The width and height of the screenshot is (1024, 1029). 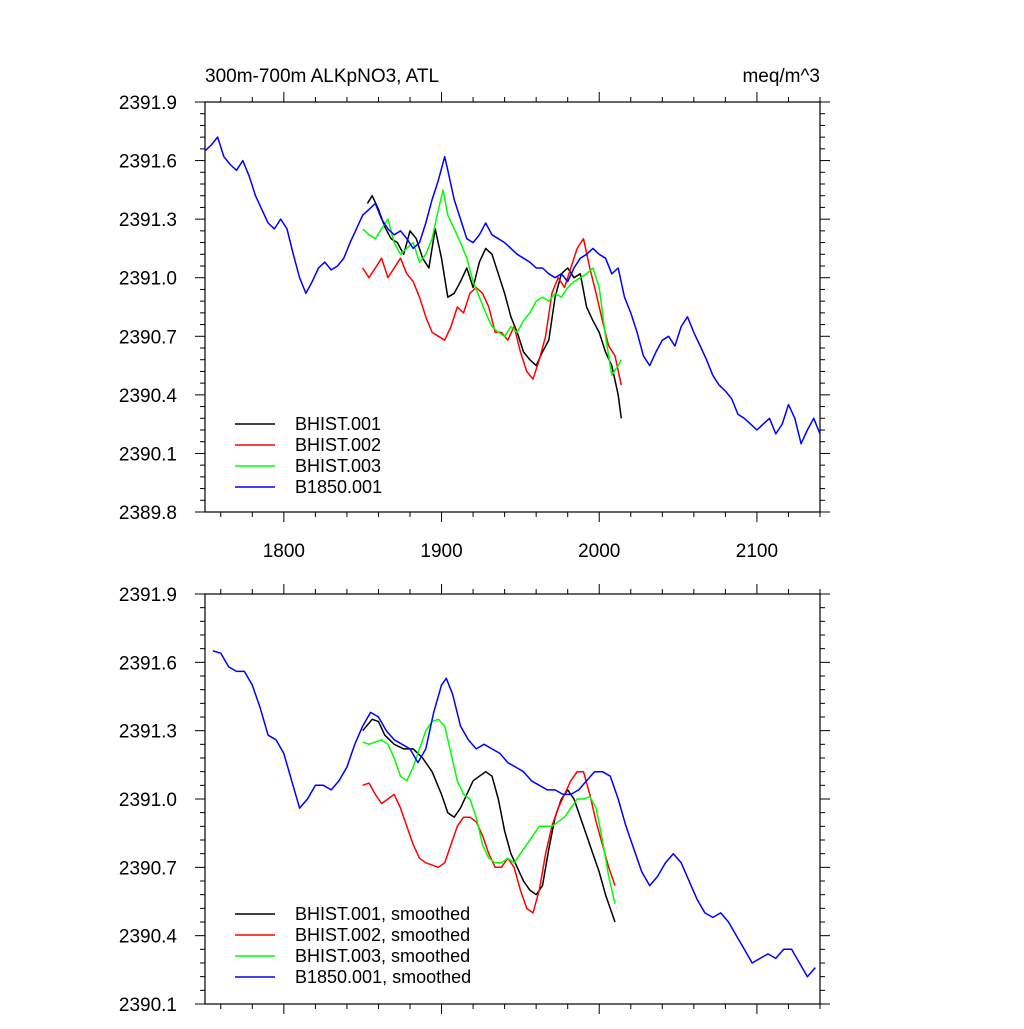 What do you see at coordinates (284, 551) in the screenshot?
I see `x-tick-label: 1800` at bounding box center [284, 551].